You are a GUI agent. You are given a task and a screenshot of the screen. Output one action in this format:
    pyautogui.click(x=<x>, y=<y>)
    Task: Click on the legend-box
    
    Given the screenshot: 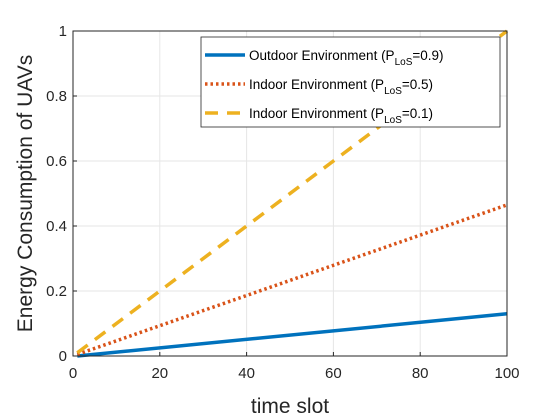 What is the action you would take?
    pyautogui.click(x=350, y=82)
    